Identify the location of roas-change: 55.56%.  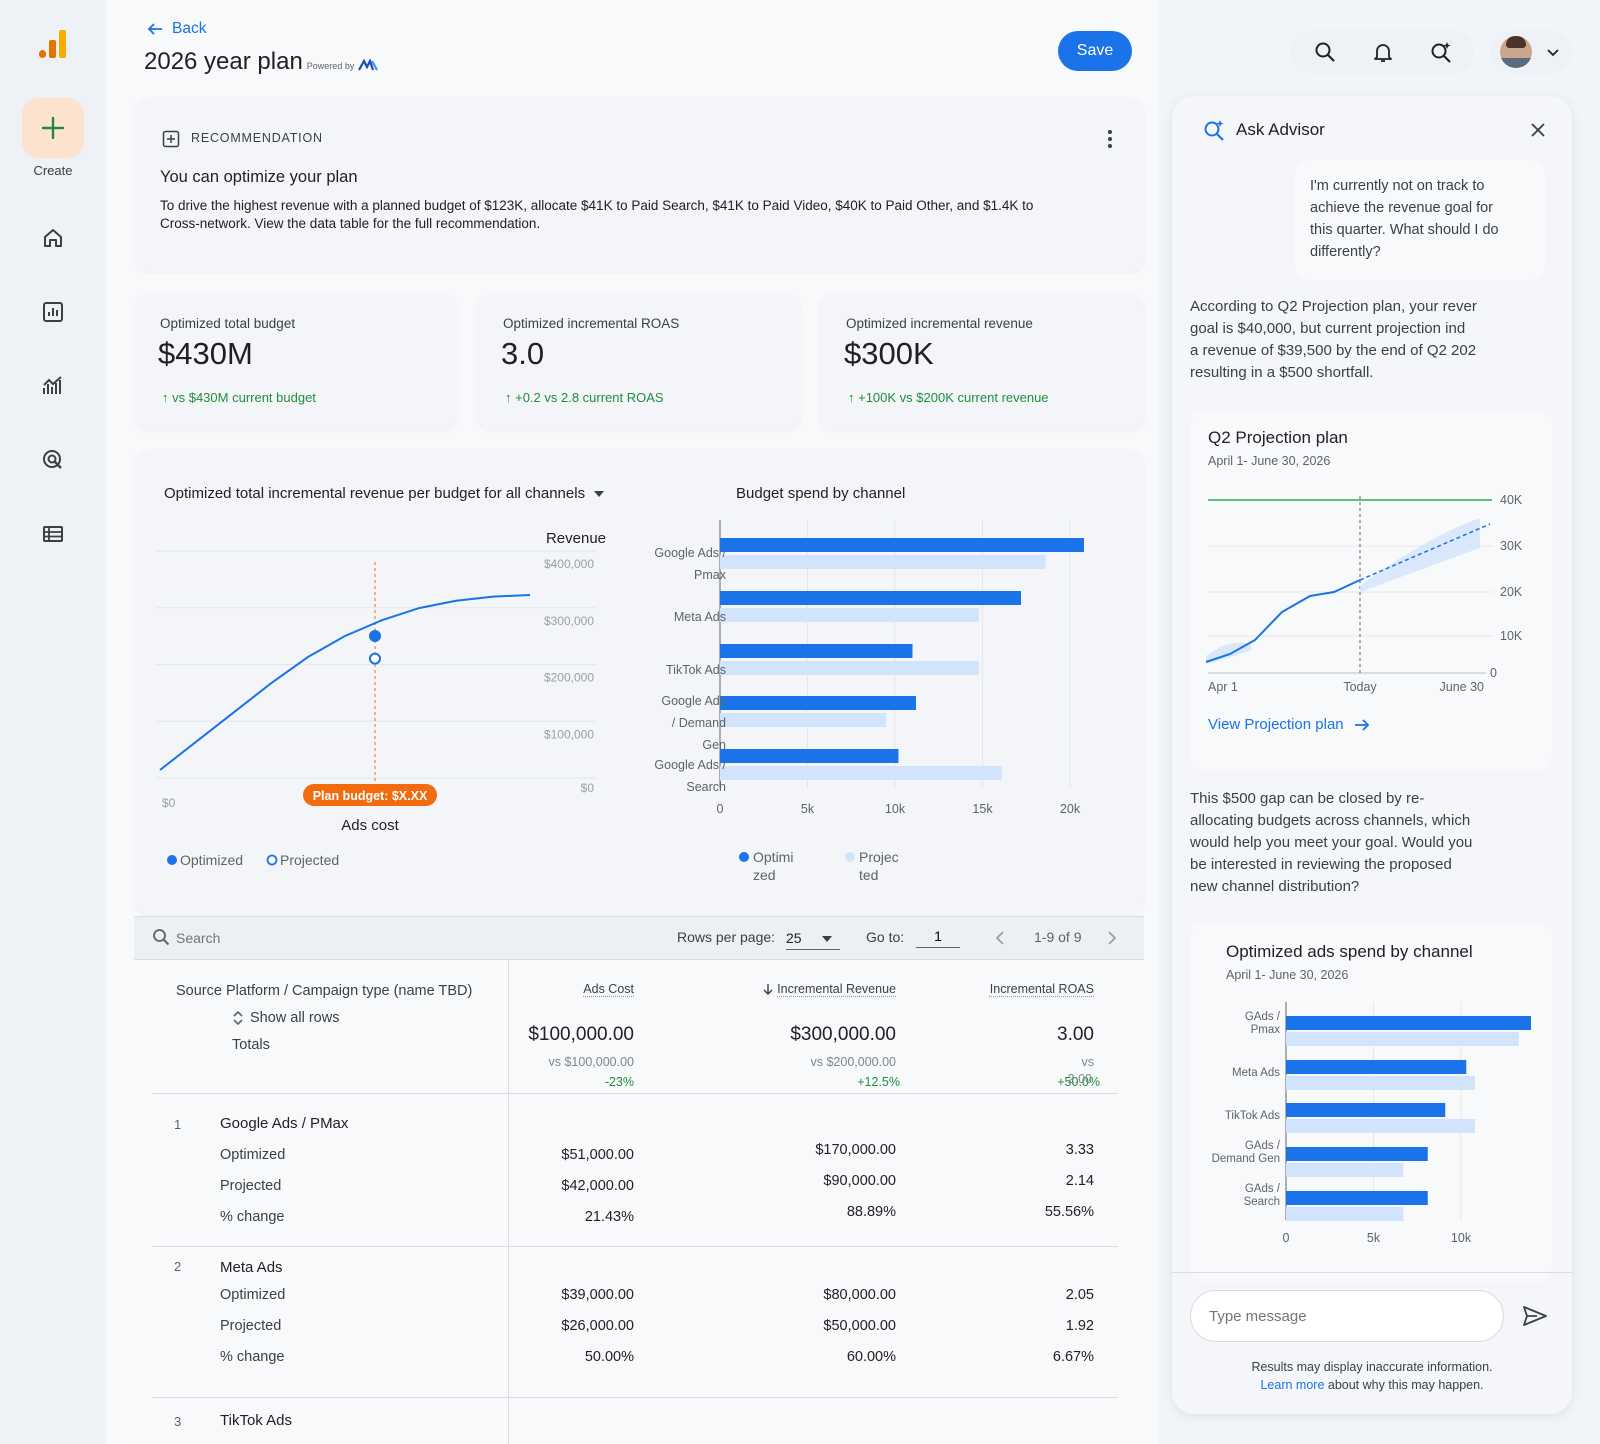
(1069, 1212).